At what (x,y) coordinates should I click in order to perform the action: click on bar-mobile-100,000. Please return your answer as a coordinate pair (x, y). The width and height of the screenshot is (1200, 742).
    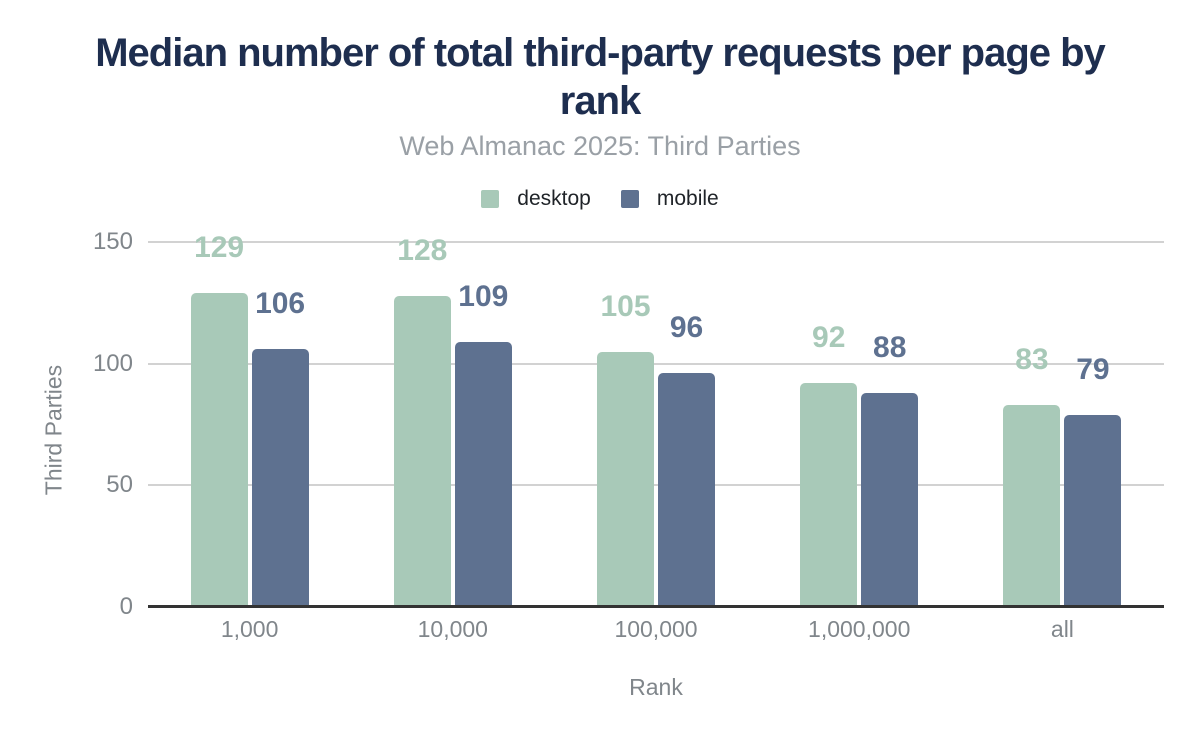
    Looking at the image, I should click on (686, 490).